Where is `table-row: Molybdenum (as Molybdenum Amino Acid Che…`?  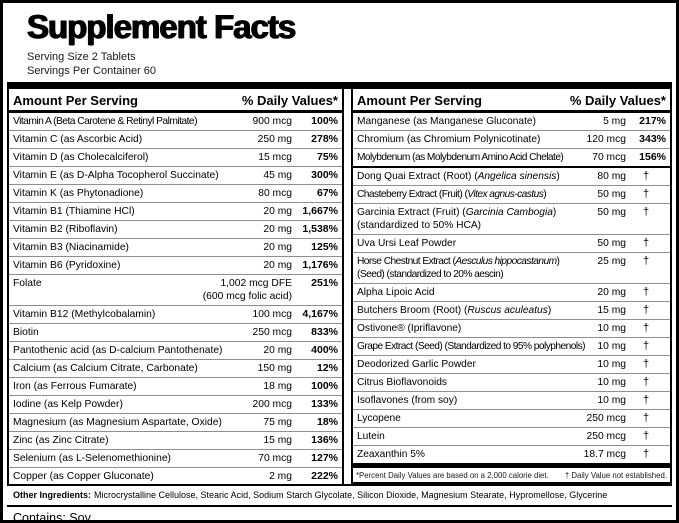
table-row: Molybdenum (as Molybdenum Amino Acid Che… is located at coordinates (511, 156).